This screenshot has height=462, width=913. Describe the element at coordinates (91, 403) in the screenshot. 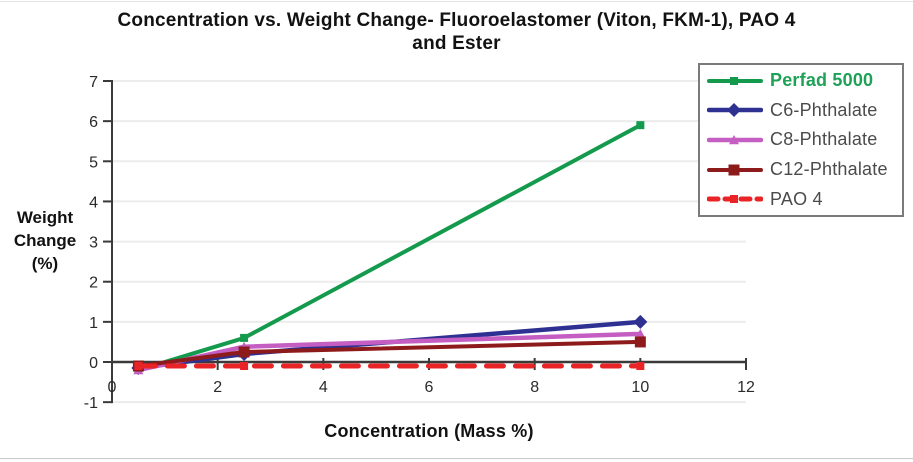

I see `y-tick-label: -1` at that location.